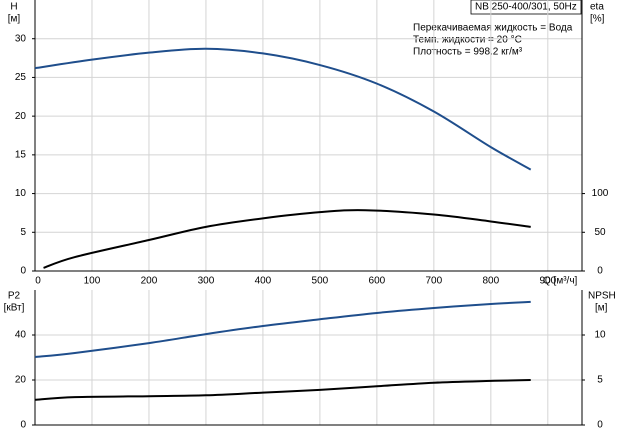 The width and height of the screenshot is (622, 434). What do you see at coordinates (377, 281) in the screenshot?
I see `x-tick-label: 600` at bounding box center [377, 281].